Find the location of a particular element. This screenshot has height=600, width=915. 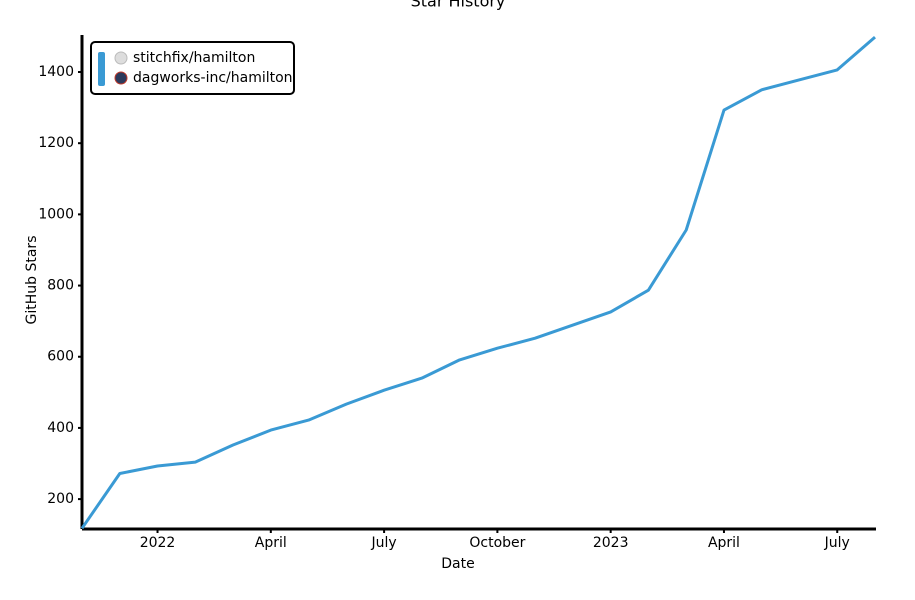

legend-label: dagworks-inc/hamilton is located at coordinates (213, 78).